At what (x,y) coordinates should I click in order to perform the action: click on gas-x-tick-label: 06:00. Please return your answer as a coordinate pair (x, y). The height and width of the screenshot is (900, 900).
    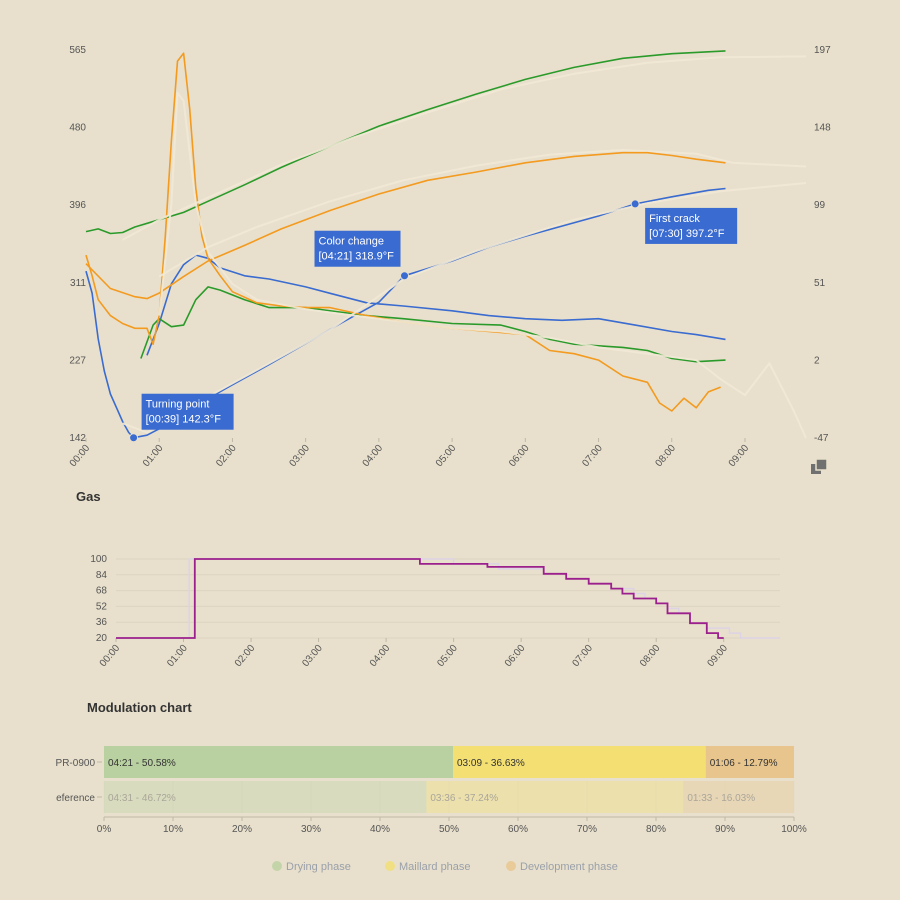
    Looking at the image, I should click on (515, 656).